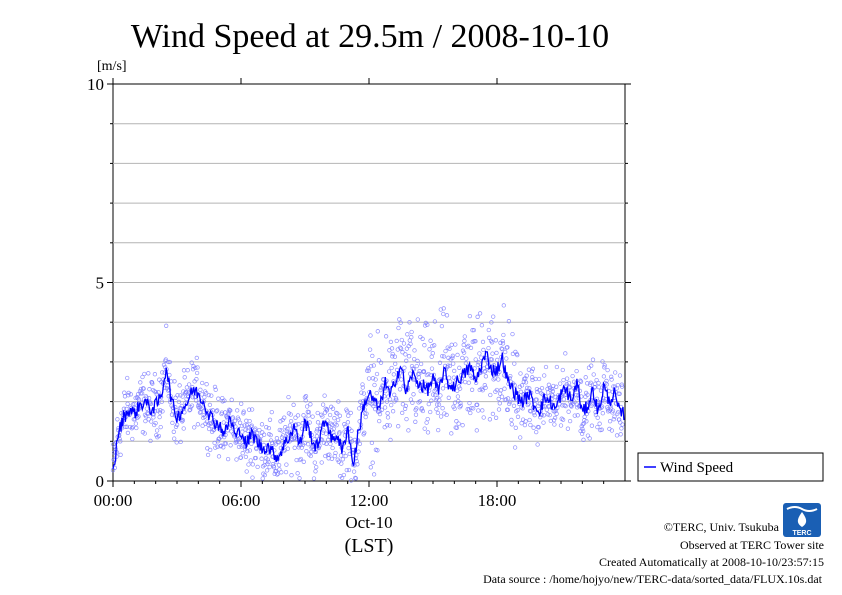 The image size is (842, 595). I want to click on y-tick-label: 5, so click(100, 283).